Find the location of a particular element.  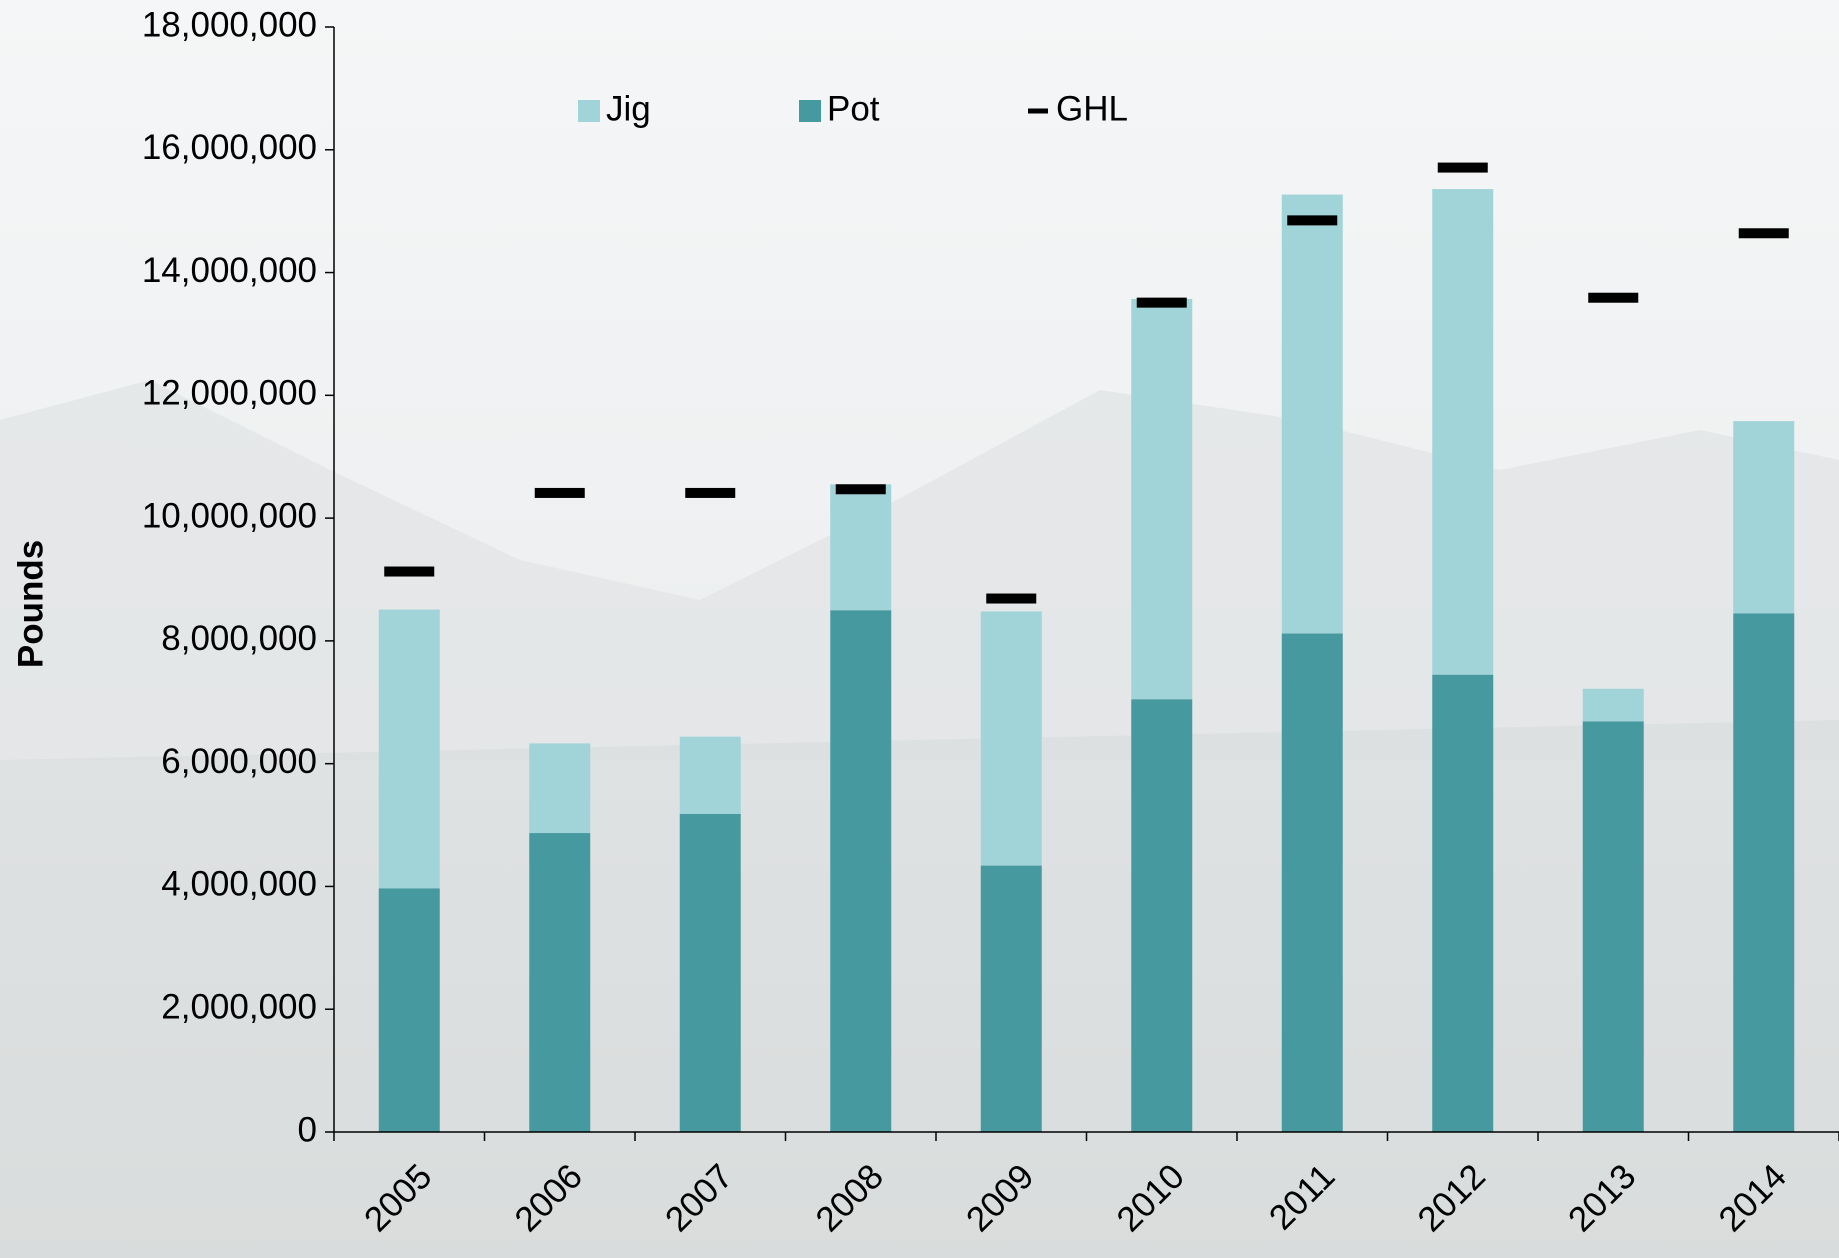

y-tick-label: 0 is located at coordinates (307, 1129).